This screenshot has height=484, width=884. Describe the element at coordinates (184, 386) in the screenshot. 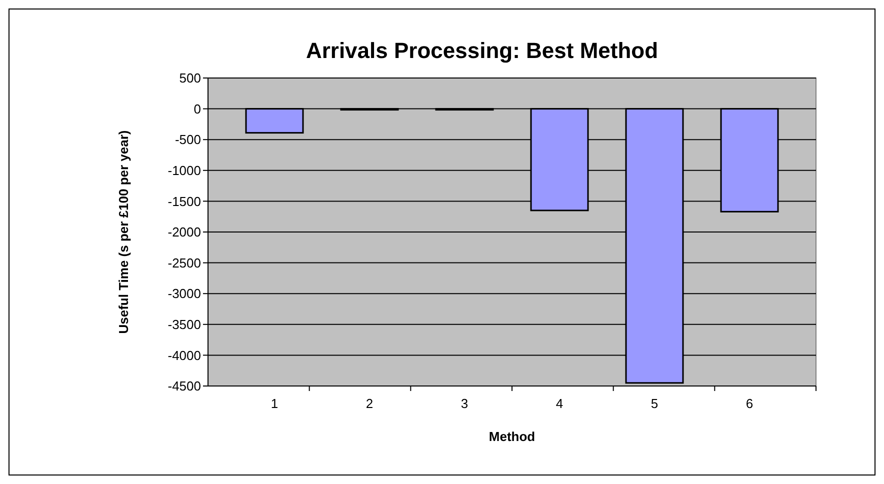

I see `y-tick-label: -4500` at that location.